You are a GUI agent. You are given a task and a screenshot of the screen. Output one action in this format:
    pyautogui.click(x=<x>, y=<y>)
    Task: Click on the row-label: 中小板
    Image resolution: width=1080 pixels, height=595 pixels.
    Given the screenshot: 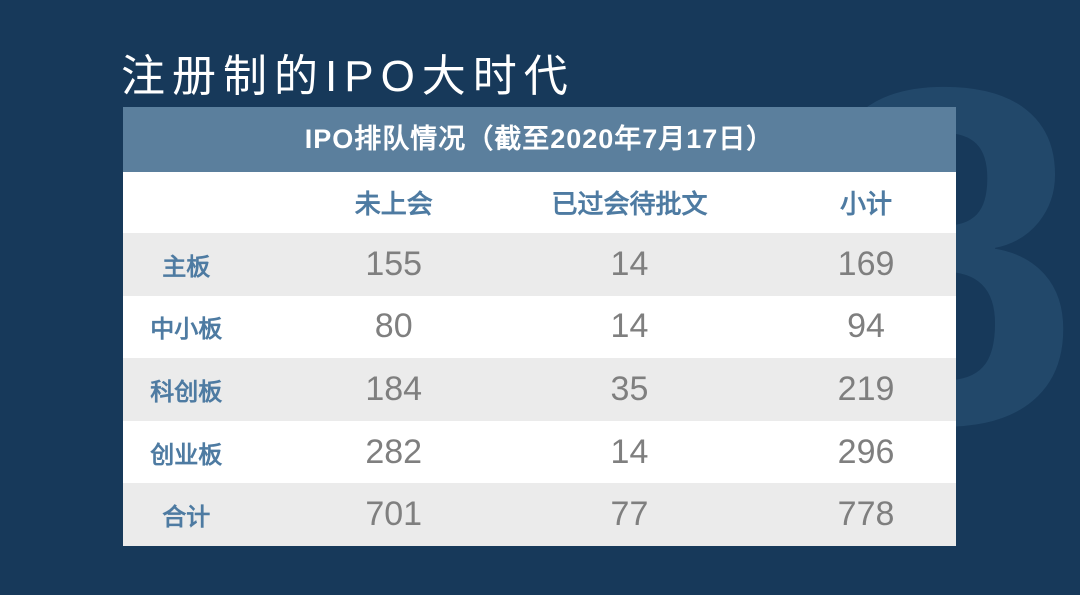 What is the action you would take?
    pyautogui.click(x=186, y=330)
    